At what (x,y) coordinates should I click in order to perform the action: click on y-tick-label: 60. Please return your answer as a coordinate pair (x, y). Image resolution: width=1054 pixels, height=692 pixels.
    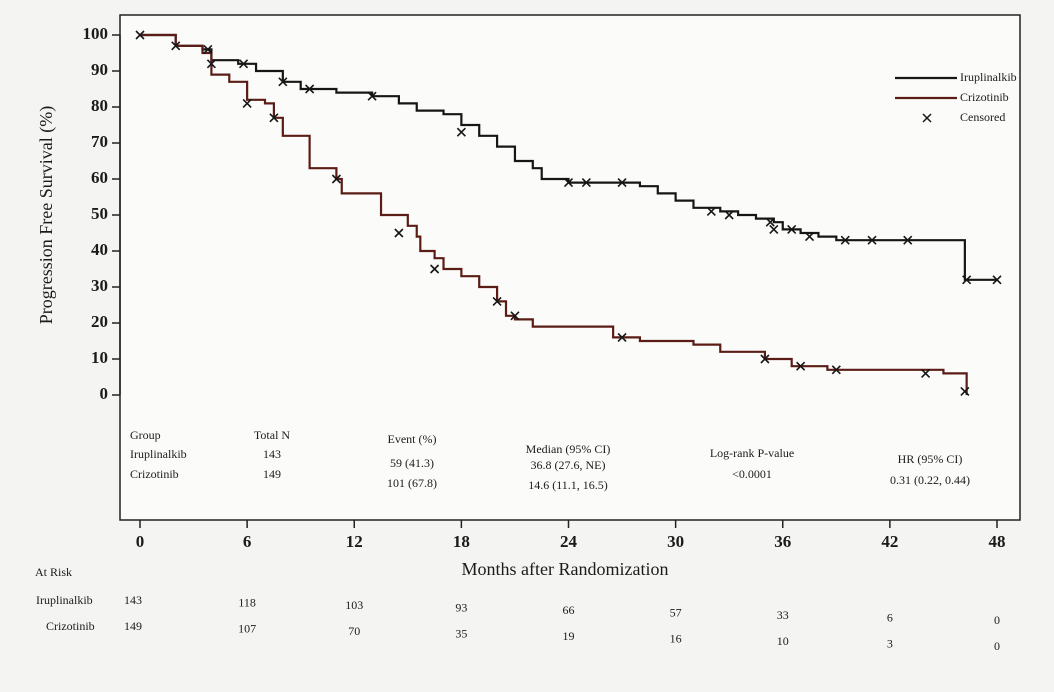
    Looking at the image, I should click on (99, 177).